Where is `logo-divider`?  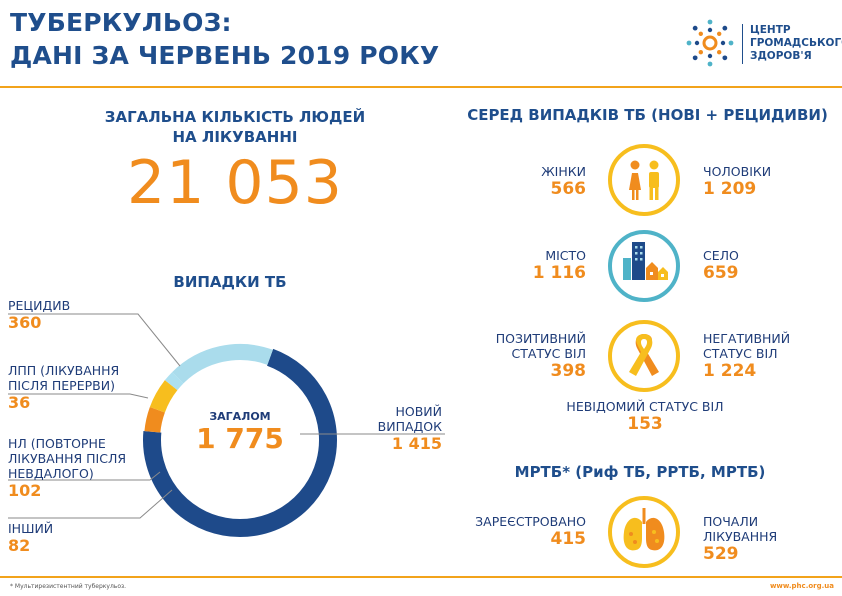
logo-divider is located at coordinates (742, 44).